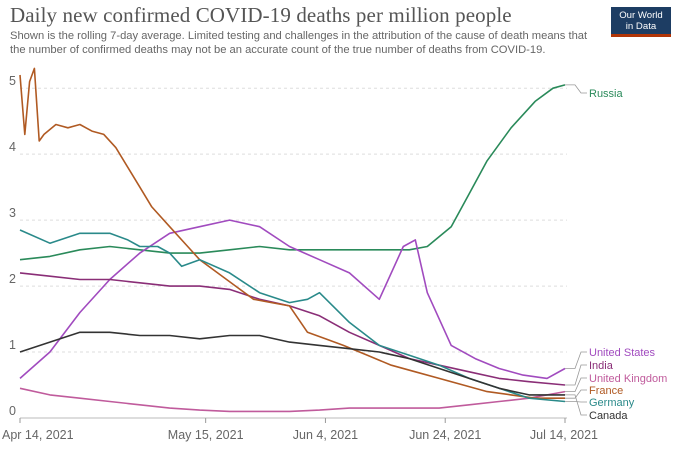 The image size is (680, 452). I want to click on y-tick-label: 1, so click(12, 345).